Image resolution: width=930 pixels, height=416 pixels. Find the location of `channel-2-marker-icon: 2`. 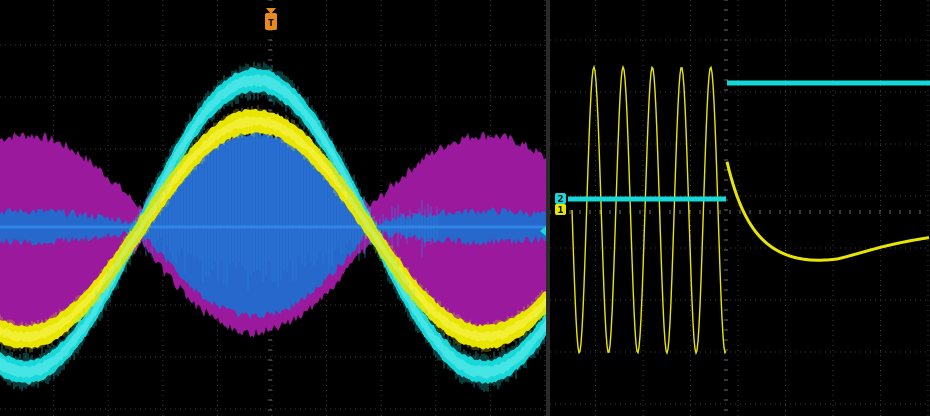

channel-2-marker-icon: 2 is located at coordinates (560, 199).